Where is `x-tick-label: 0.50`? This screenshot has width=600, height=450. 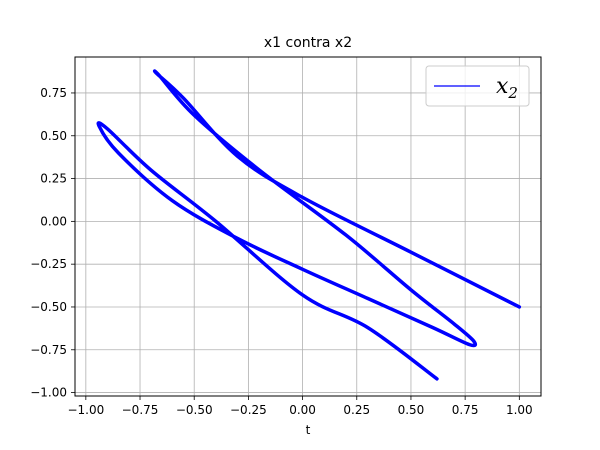
x-tick-label: 0.50 is located at coordinates (411, 410).